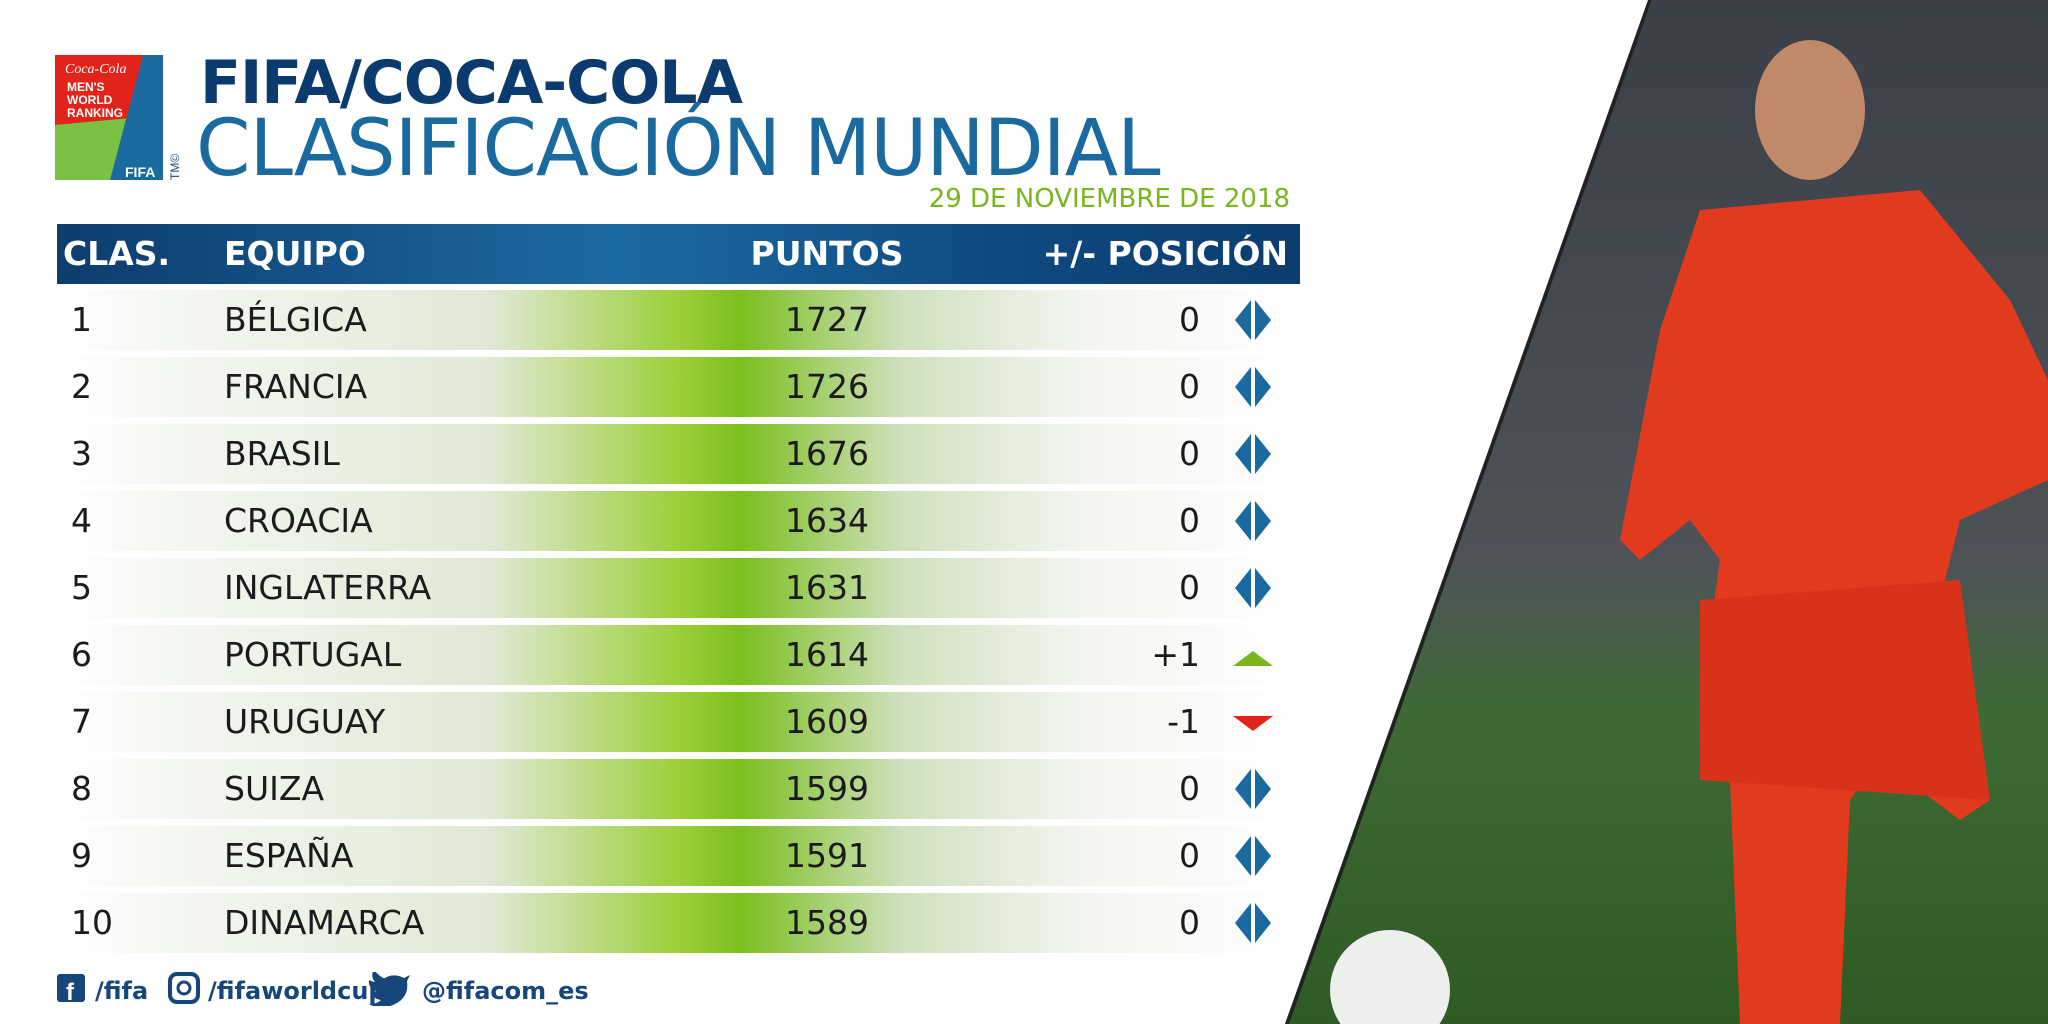  Describe the element at coordinates (827, 788) in the screenshot. I see `points: 1599` at that location.